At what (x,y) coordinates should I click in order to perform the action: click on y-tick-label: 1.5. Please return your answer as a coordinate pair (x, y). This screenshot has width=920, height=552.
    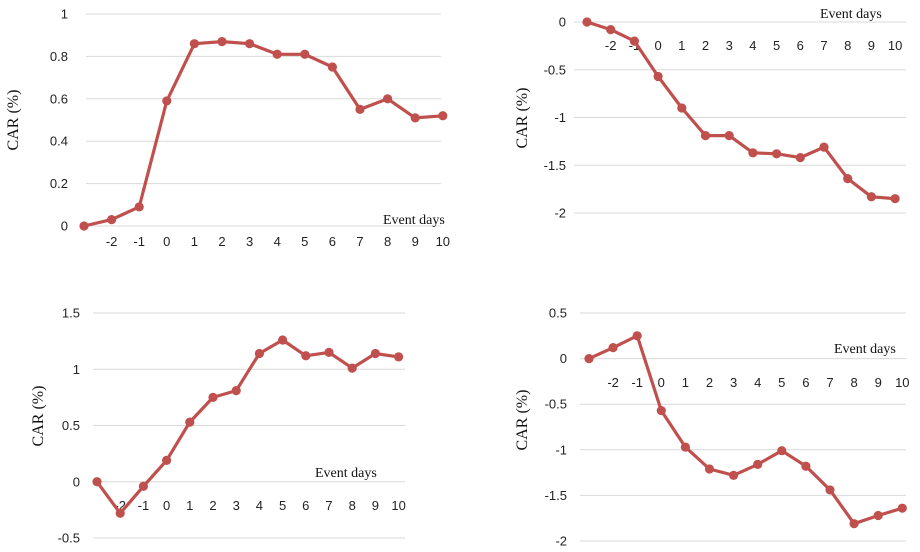
    Looking at the image, I should click on (71, 313).